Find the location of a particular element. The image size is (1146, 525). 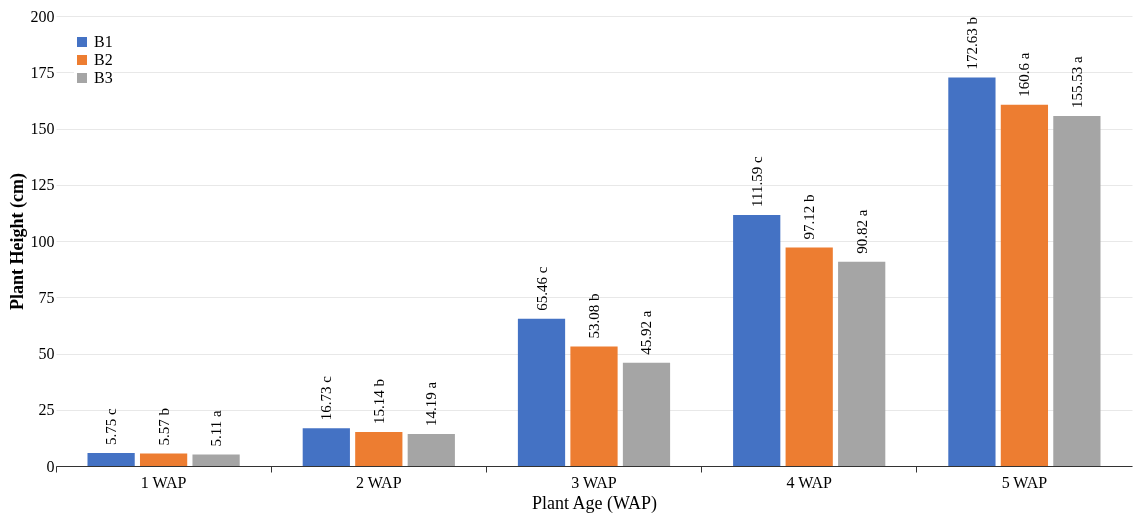

x-axis-title: Plant Age (WAP) is located at coordinates (594, 503).